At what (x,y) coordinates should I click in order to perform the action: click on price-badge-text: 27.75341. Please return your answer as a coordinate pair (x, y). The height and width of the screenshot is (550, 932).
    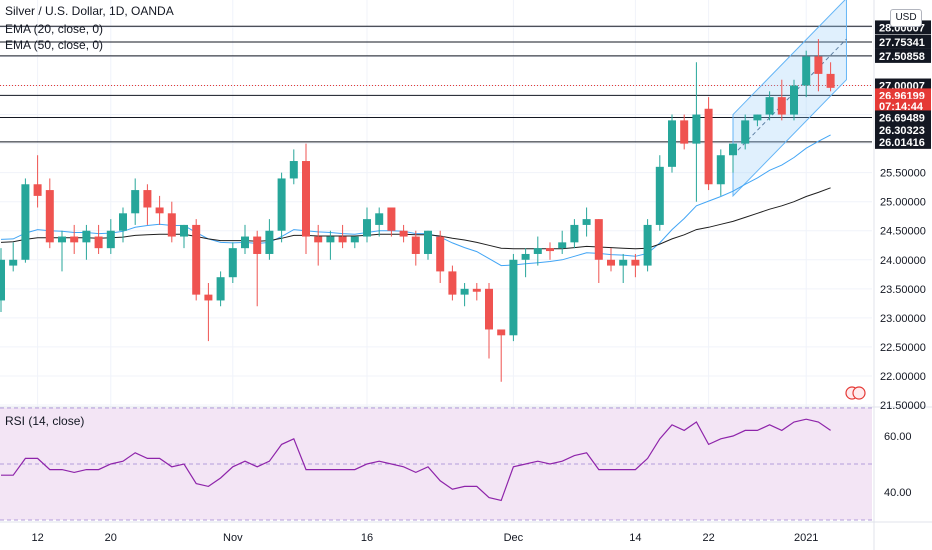
    Looking at the image, I should click on (902, 43).